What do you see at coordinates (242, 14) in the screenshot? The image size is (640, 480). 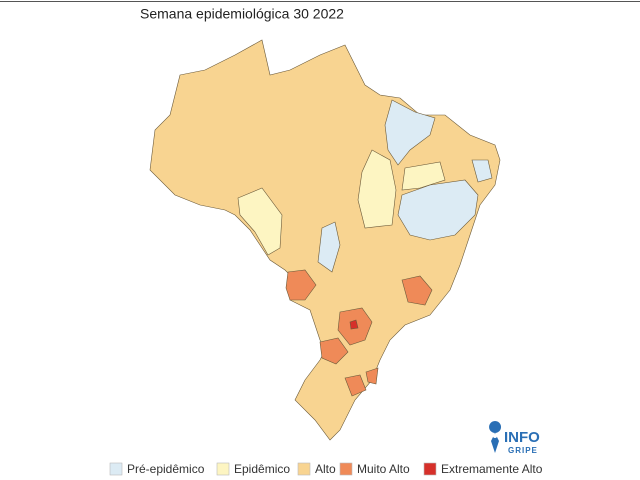 I see `map-title: Semana epidemiológica 30 2022` at bounding box center [242, 14].